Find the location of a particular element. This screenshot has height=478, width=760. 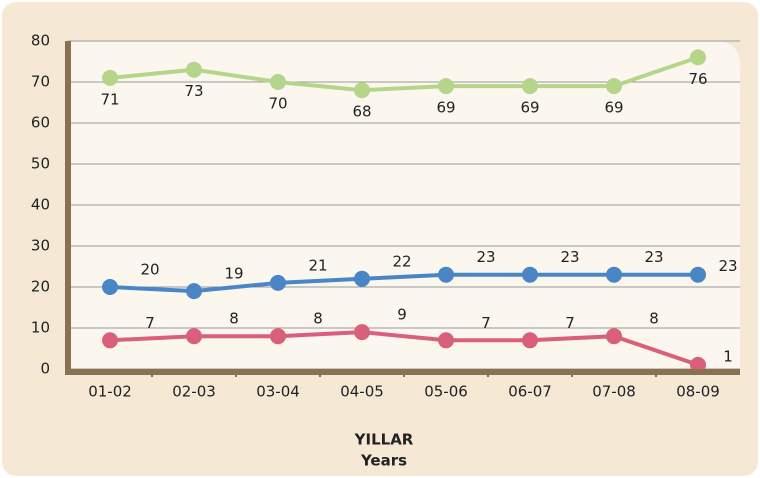

y-tick-label: 20 is located at coordinates (40, 287).